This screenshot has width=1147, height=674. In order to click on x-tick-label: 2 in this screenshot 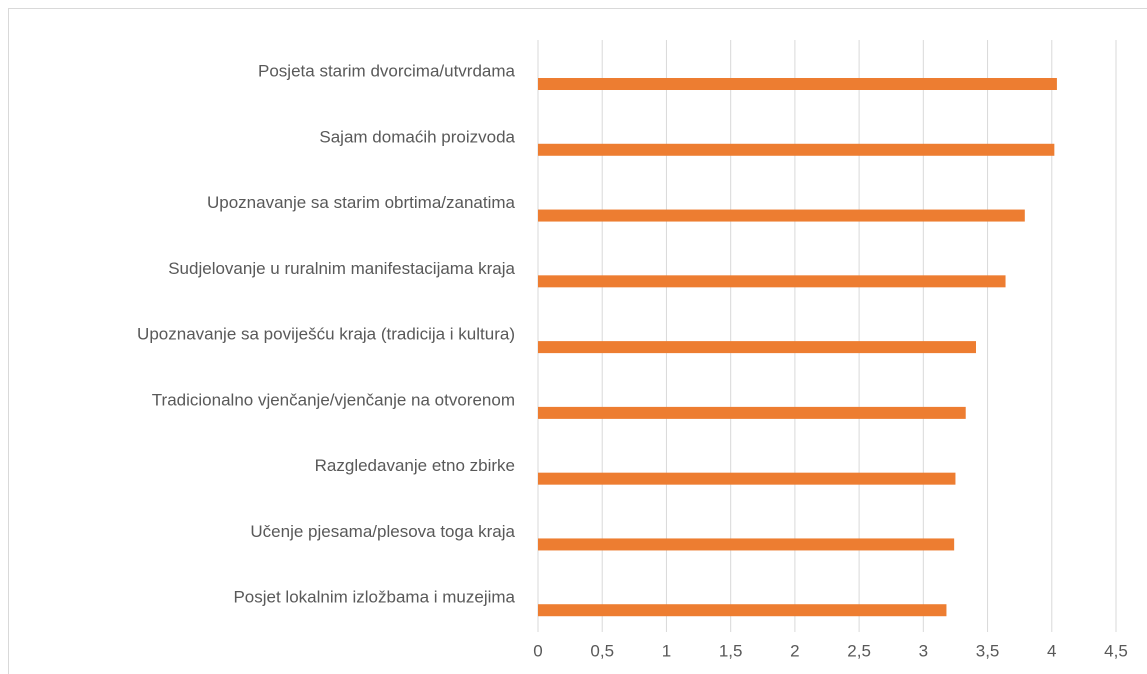, I will do `click(794, 650)`.